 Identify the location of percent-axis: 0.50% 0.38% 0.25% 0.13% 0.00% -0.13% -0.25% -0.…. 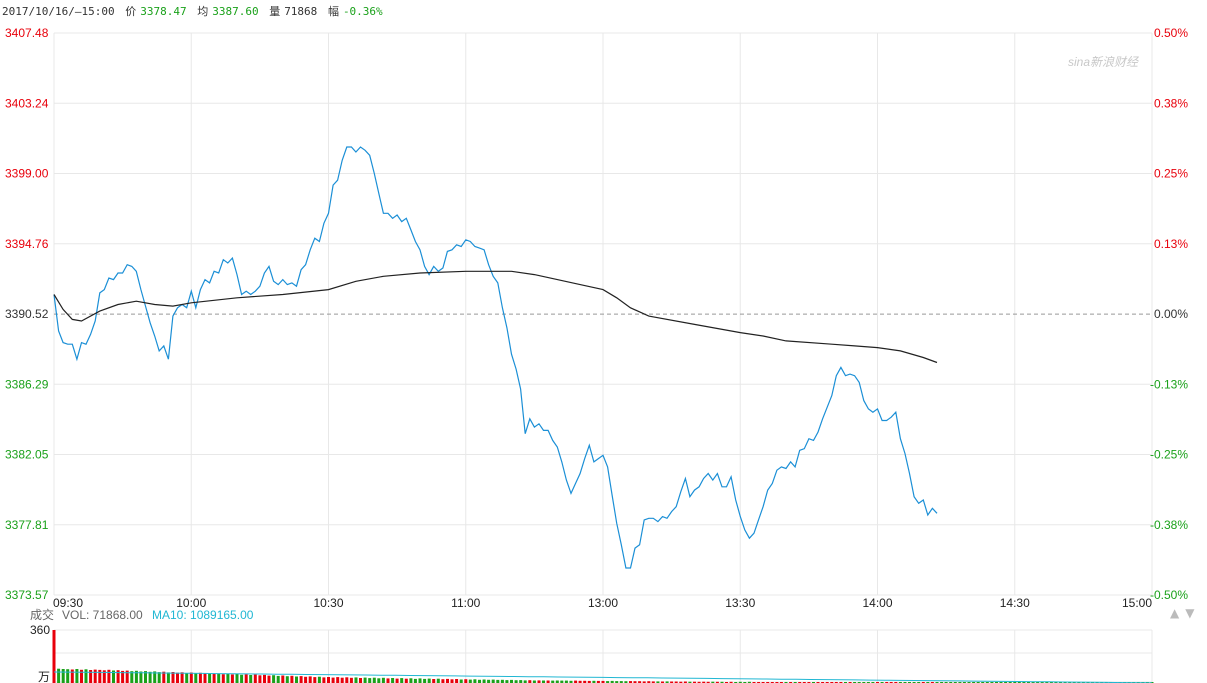
(1169, 314).